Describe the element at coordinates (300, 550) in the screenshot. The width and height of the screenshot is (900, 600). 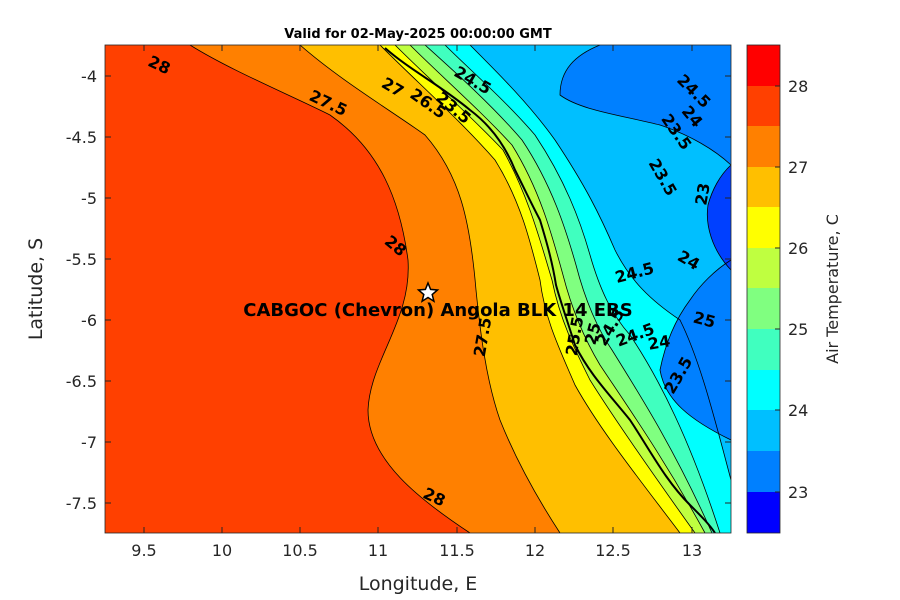
I see `x-tick-label: 10.5` at that location.